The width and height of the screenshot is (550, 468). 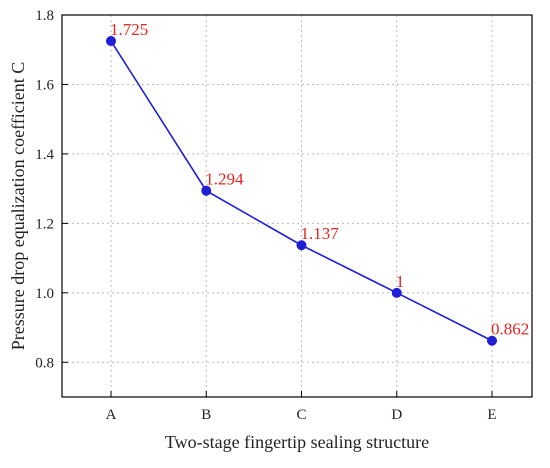 I want to click on y-tick-label: 1.8, so click(x=44, y=16).